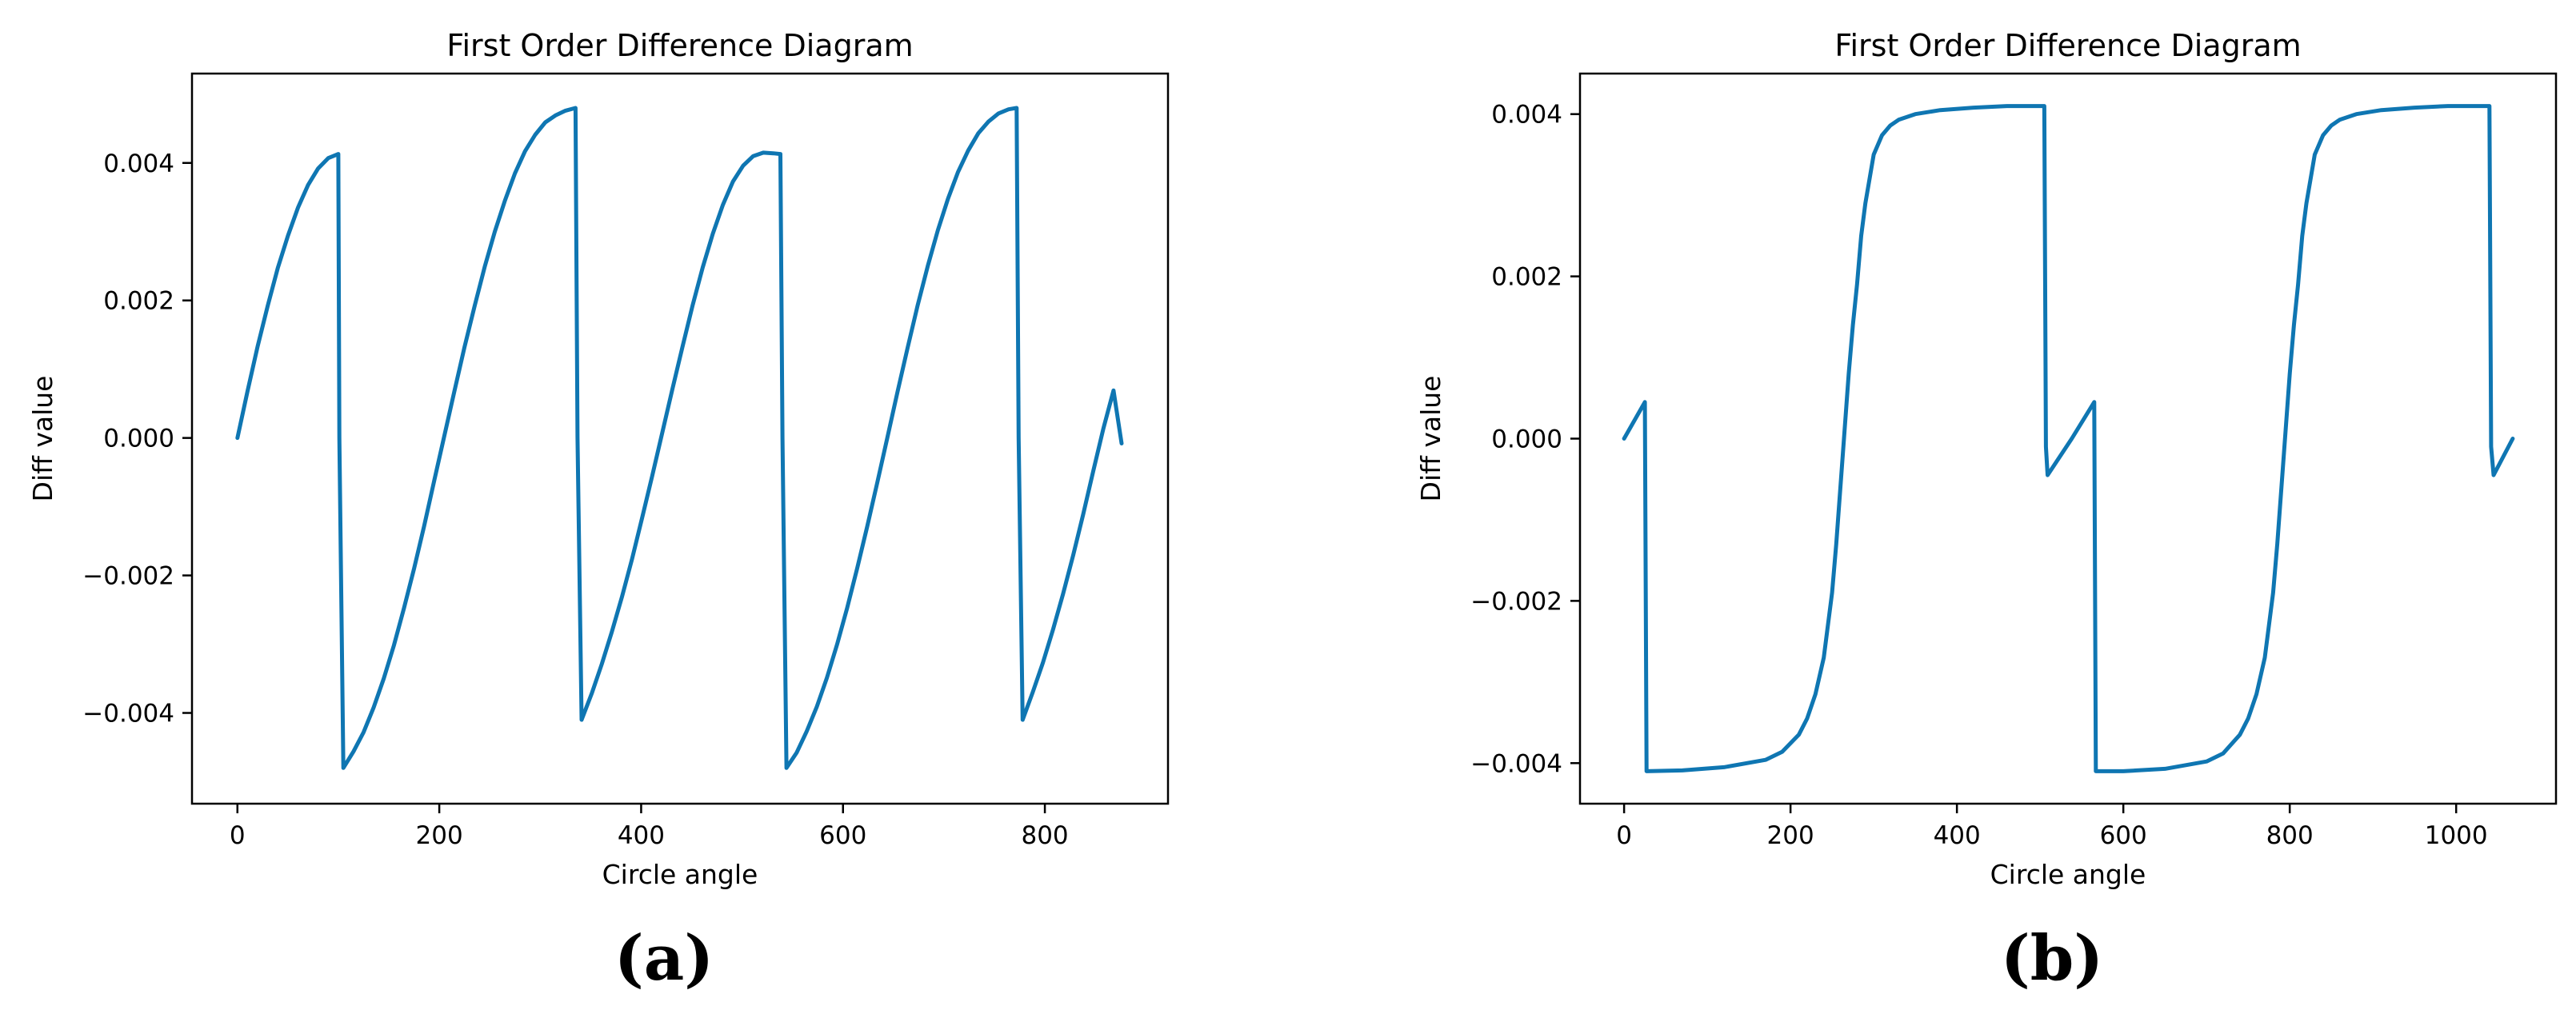  What do you see at coordinates (2052, 958) in the screenshot?
I see `panel-label: (b)` at bounding box center [2052, 958].